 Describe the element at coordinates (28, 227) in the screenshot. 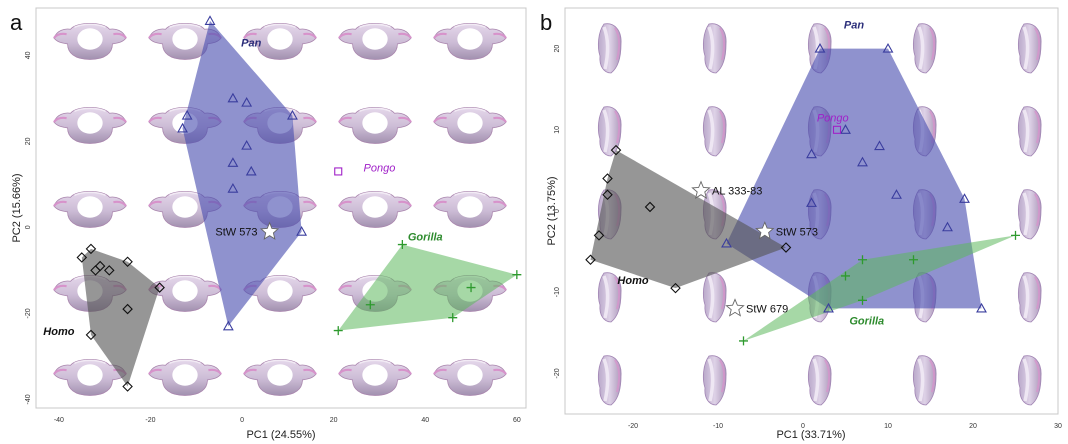

I see `y-tick-label-a: 0` at that location.